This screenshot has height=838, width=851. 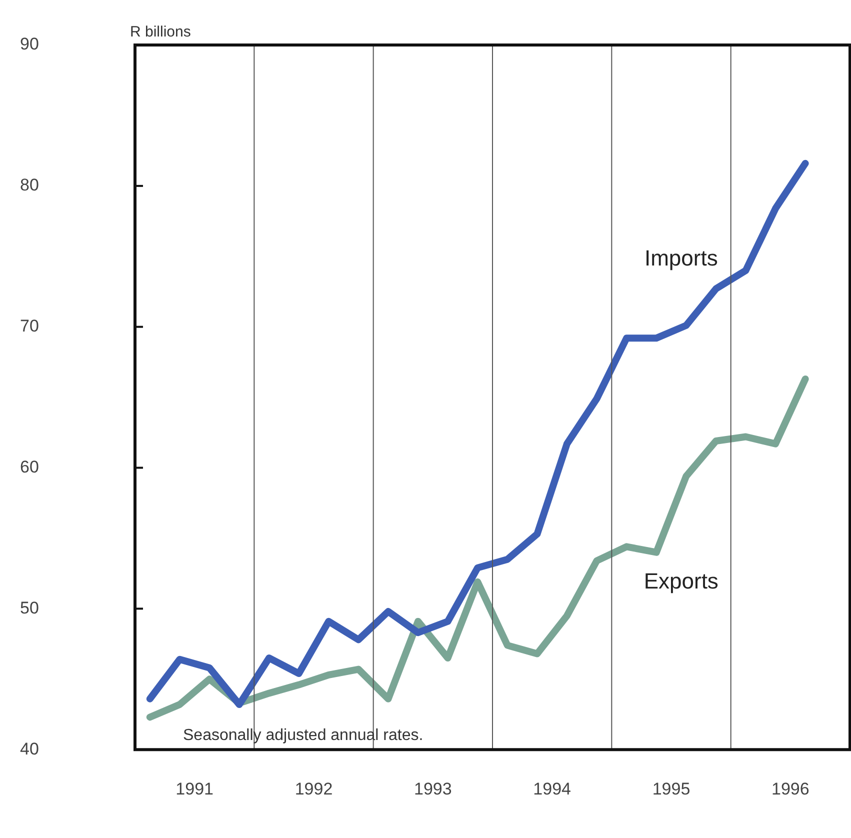 I want to click on y-tick-label: 90, so click(x=29, y=44).